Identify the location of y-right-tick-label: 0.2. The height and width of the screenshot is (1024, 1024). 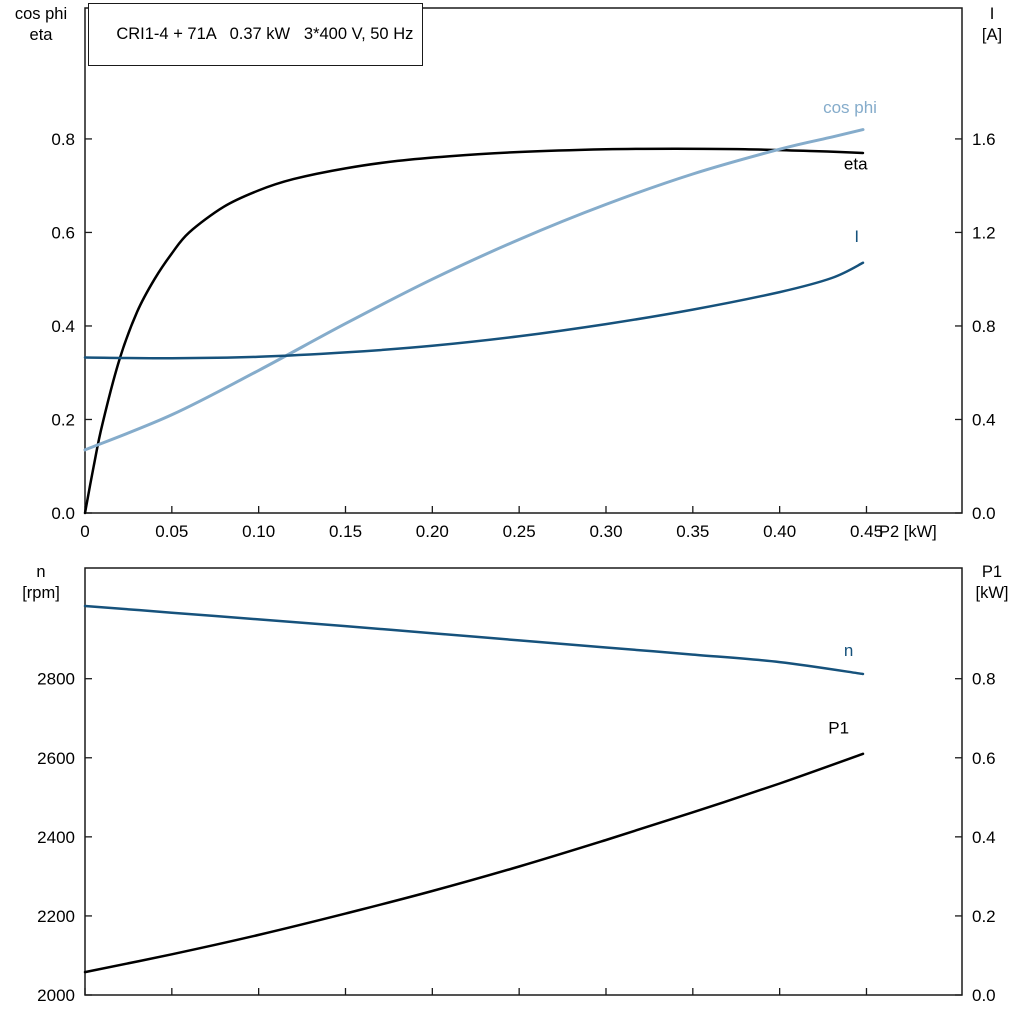
(984, 916).